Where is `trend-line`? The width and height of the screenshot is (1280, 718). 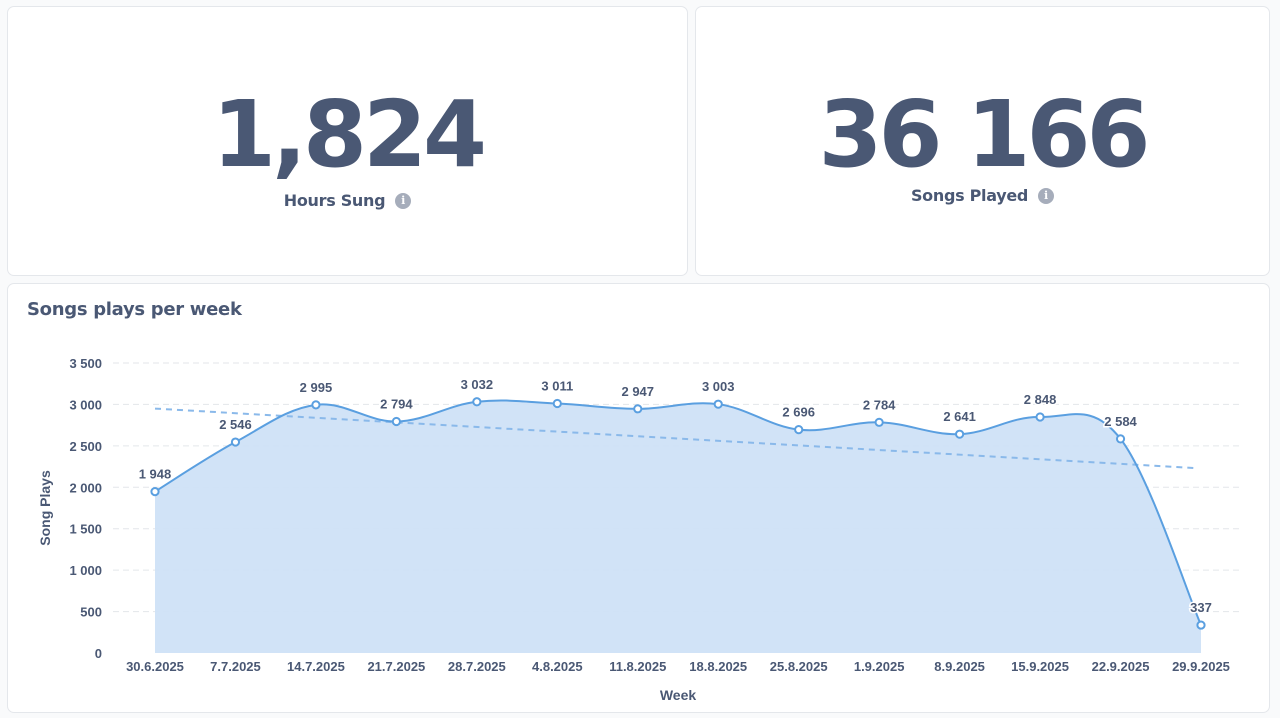 trend-line is located at coordinates (676, 438).